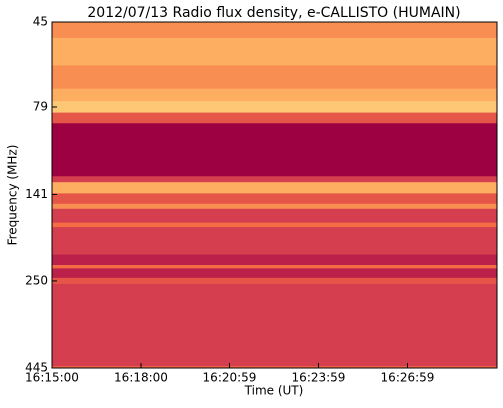  What do you see at coordinates (13, 195) in the screenshot?
I see `y-axis-label: Frequency (MHz)` at bounding box center [13, 195].